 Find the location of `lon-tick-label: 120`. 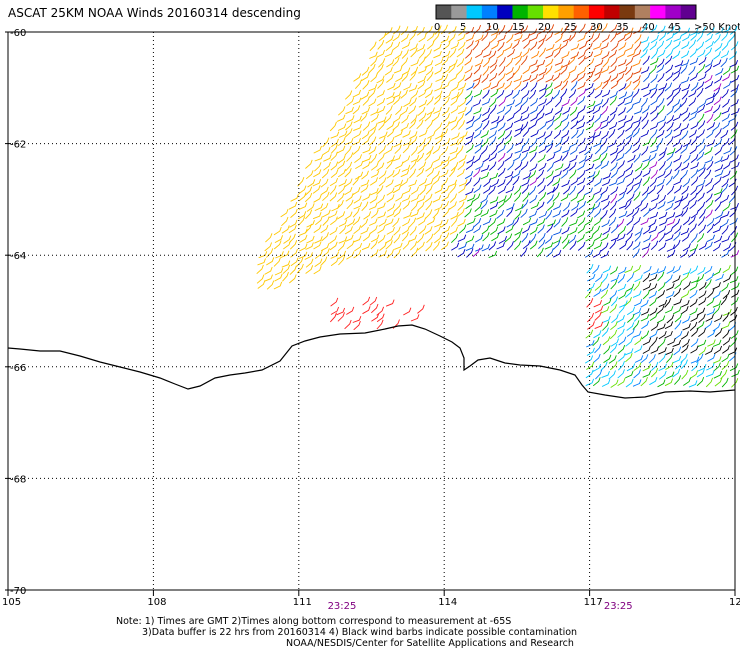

lon-tick-label: 120 is located at coordinates (734, 602).